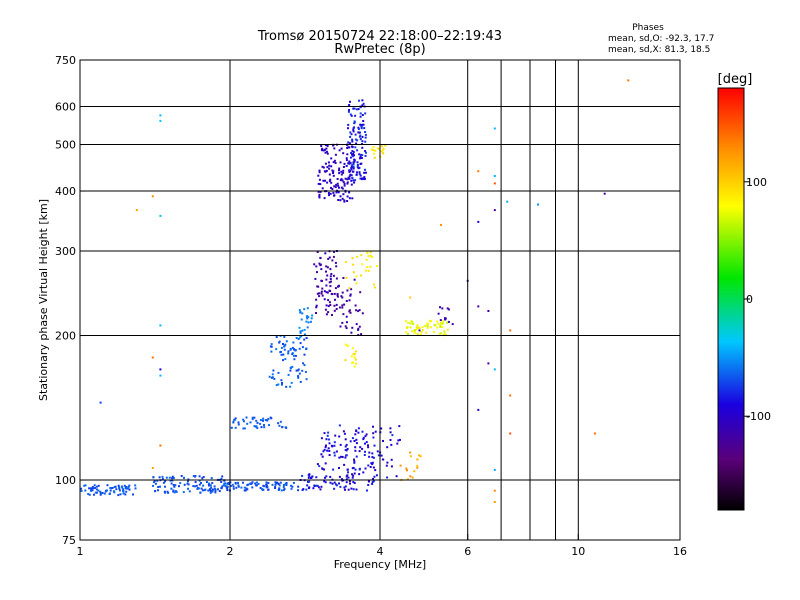 This screenshot has height=600, width=800. What do you see at coordinates (65, 107) in the screenshot?
I see `y-tick-label: 600` at bounding box center [65, 107].